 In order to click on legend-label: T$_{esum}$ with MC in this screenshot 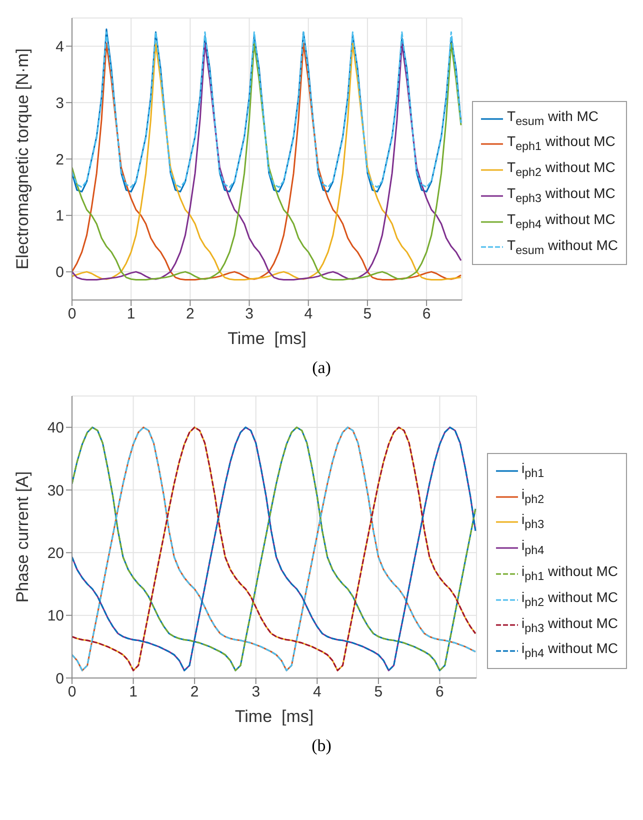, I will do `click(553, 118)`.